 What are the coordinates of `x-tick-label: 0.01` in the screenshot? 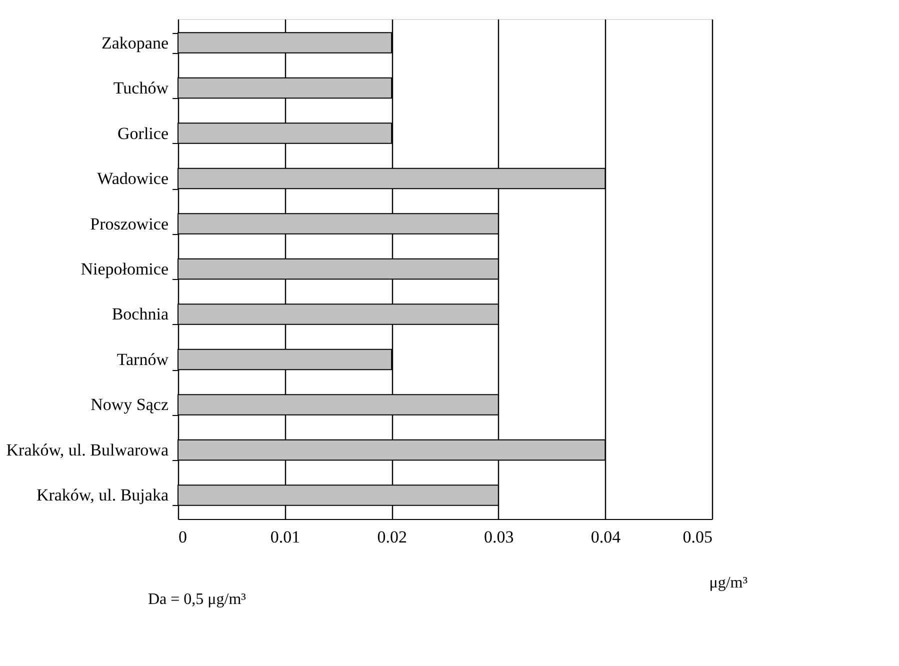 It's located at (285, 537).